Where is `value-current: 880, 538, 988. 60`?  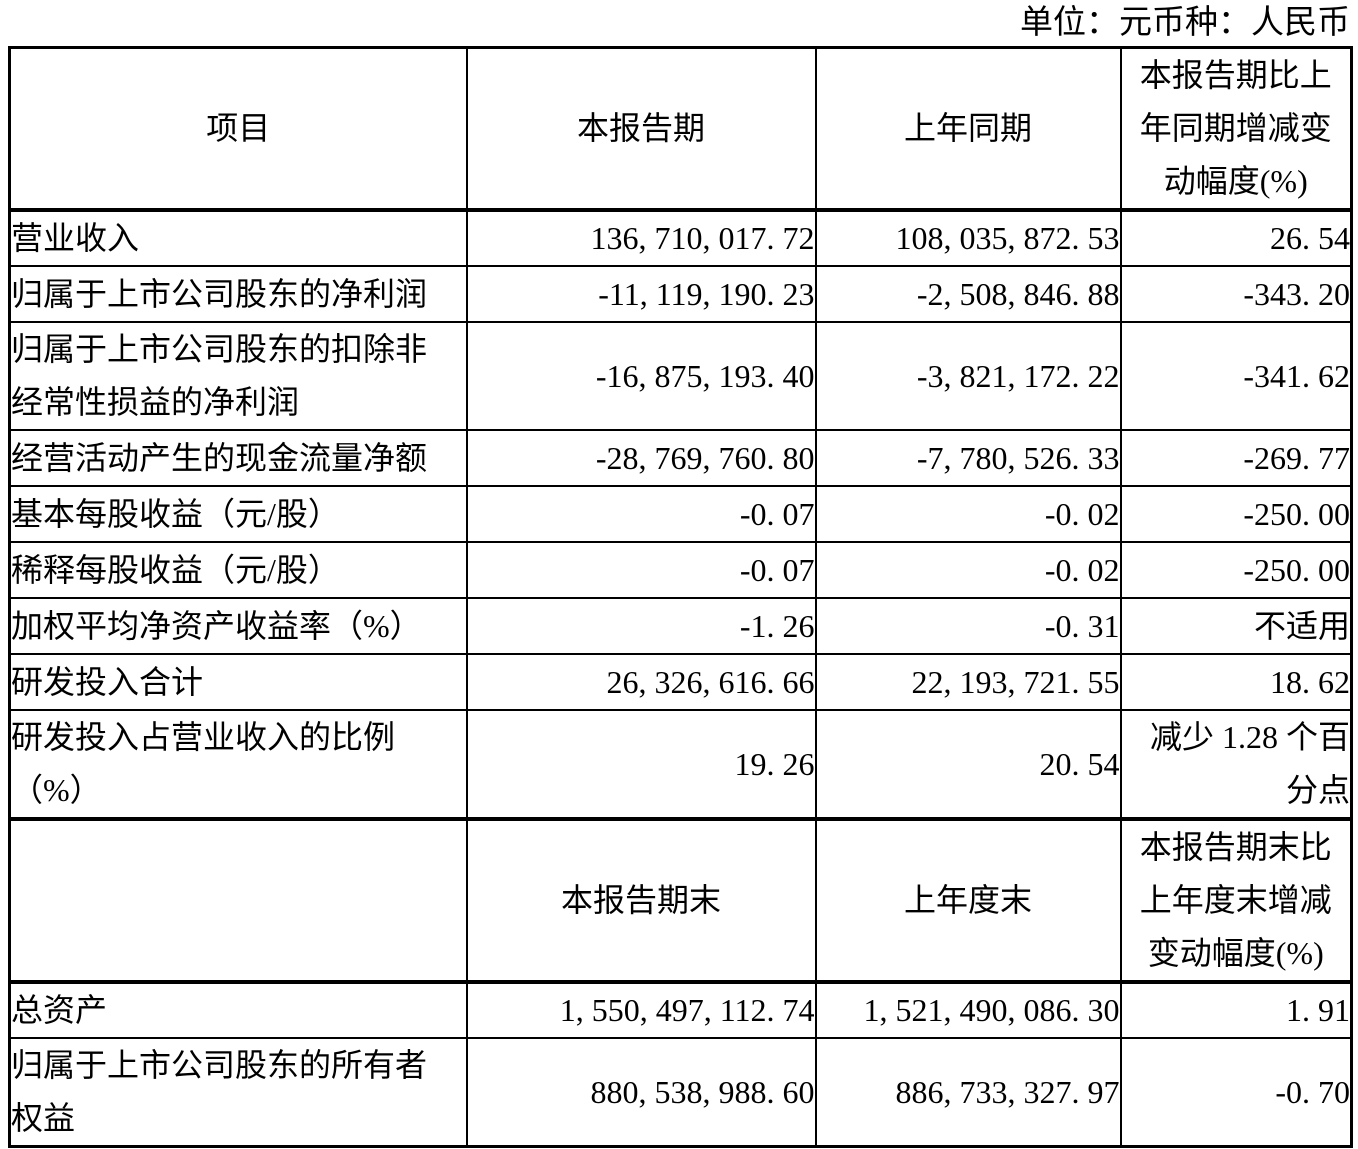 value-current: 880, 538, 988. 60 is located at coordinates (641, 1092).